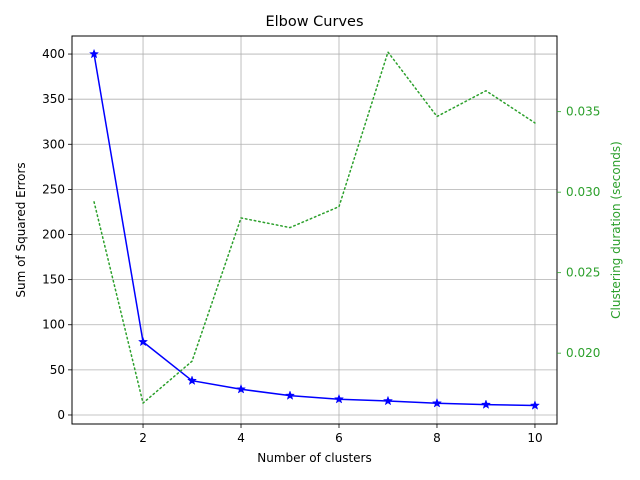  I want to click on y-right-tick-label: 0.020, so click(583, 353).